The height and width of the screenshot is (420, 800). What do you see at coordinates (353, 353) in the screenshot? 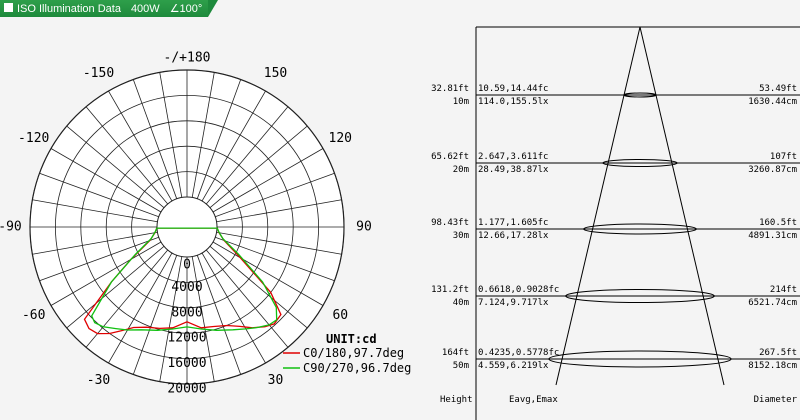
I see `legend-entry: C0/180,97.7deg` at bounding box center [353, 353].